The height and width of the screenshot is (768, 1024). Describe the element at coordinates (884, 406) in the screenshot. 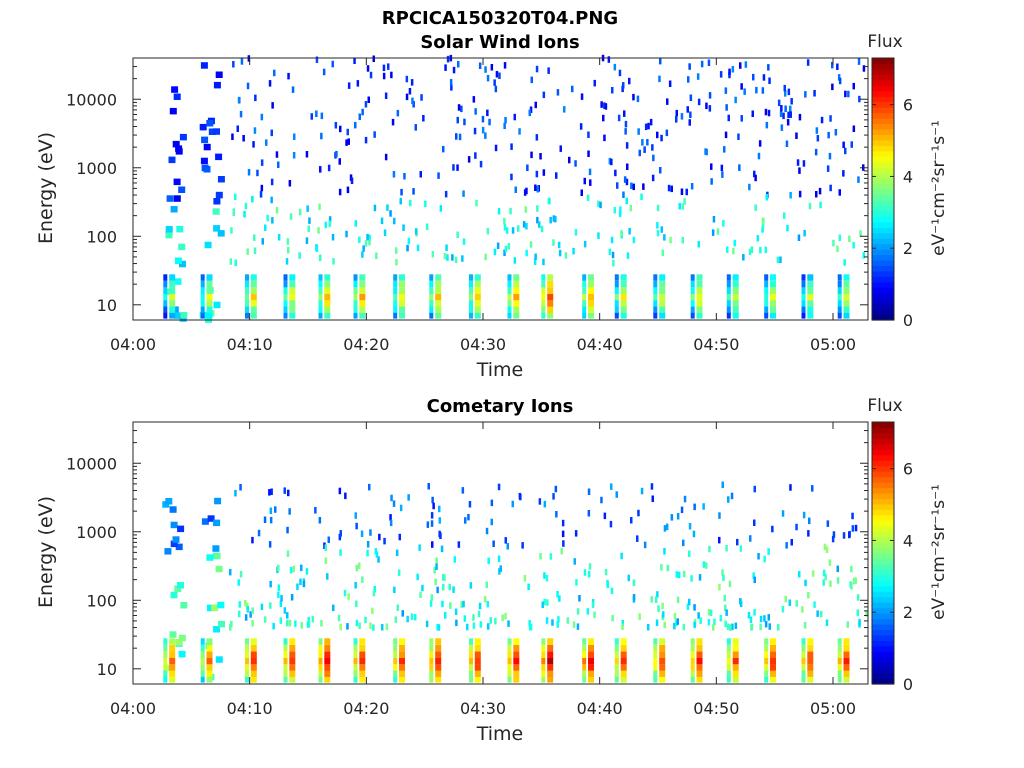

I see `colorbar-title: Flux` at that location.